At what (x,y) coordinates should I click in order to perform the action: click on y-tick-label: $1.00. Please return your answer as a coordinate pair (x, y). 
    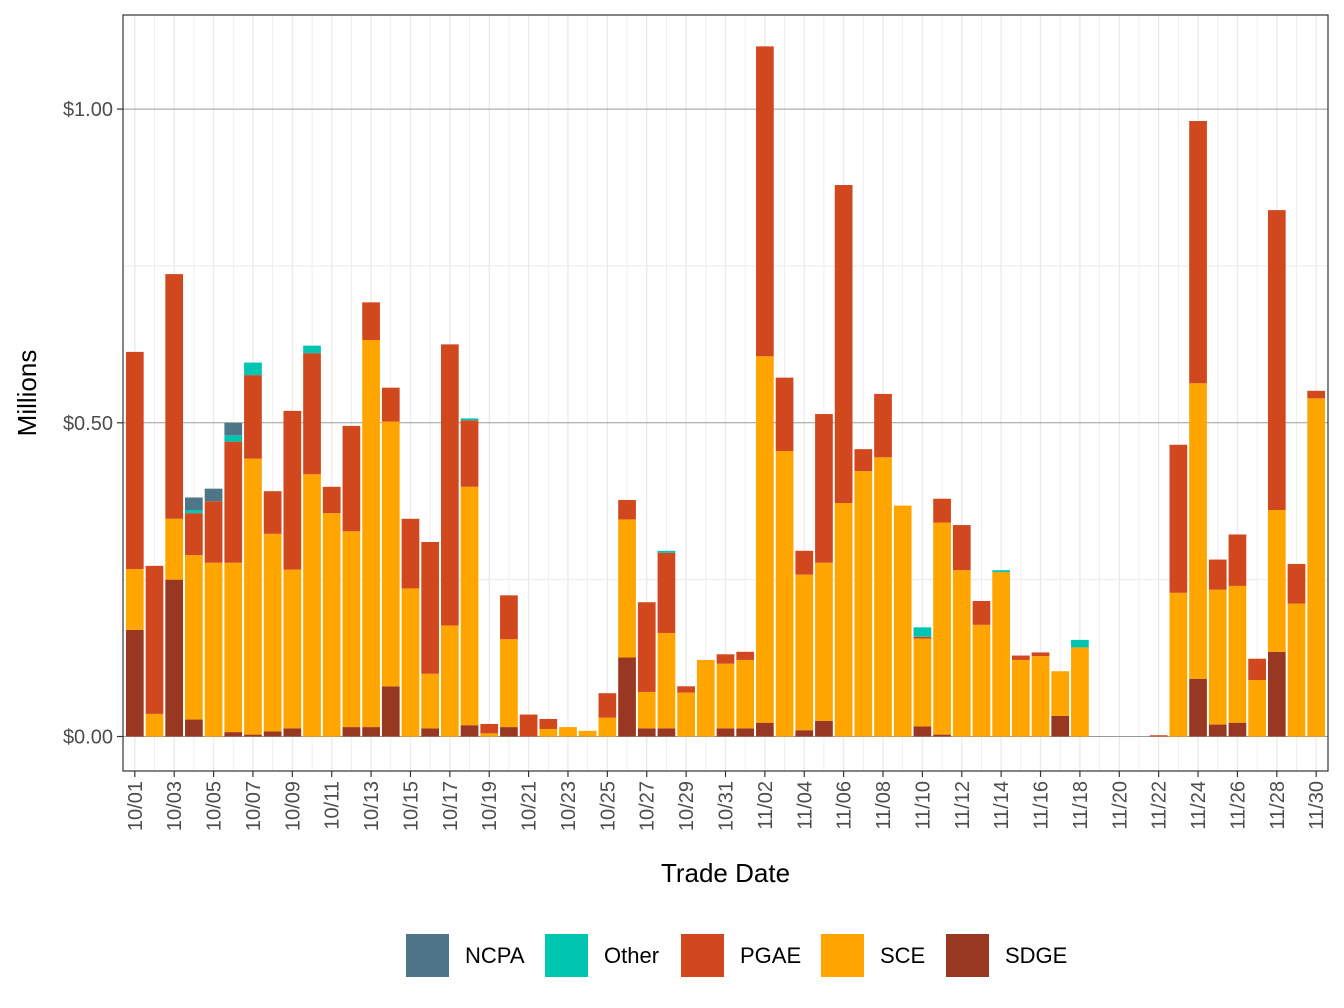
    Looking at the image, I should click on (88, 110).